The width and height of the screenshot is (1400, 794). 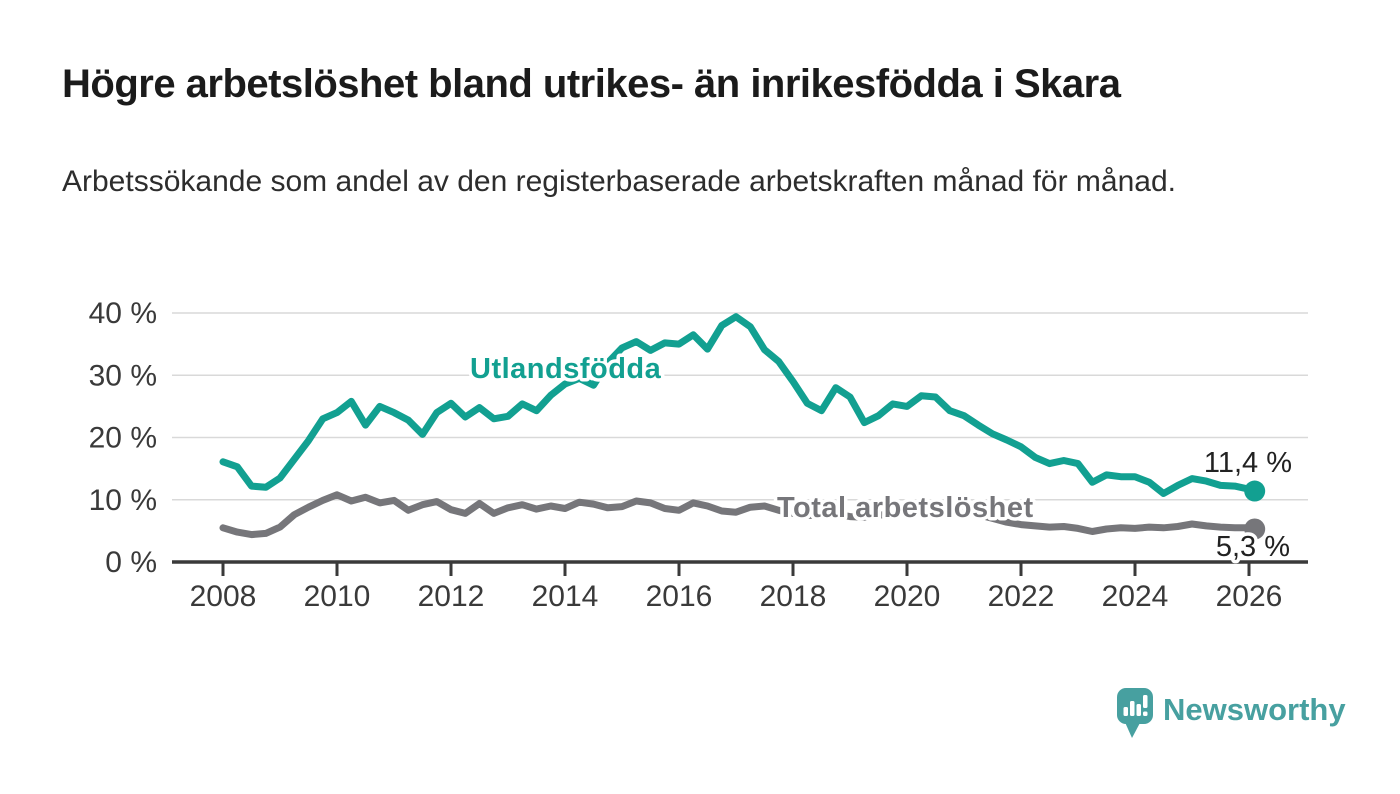 What do you see at coordinates (123, 375) in the screenshot?
I see `y-axis-tick-label: 30 %` at bounding box center [123, 375].